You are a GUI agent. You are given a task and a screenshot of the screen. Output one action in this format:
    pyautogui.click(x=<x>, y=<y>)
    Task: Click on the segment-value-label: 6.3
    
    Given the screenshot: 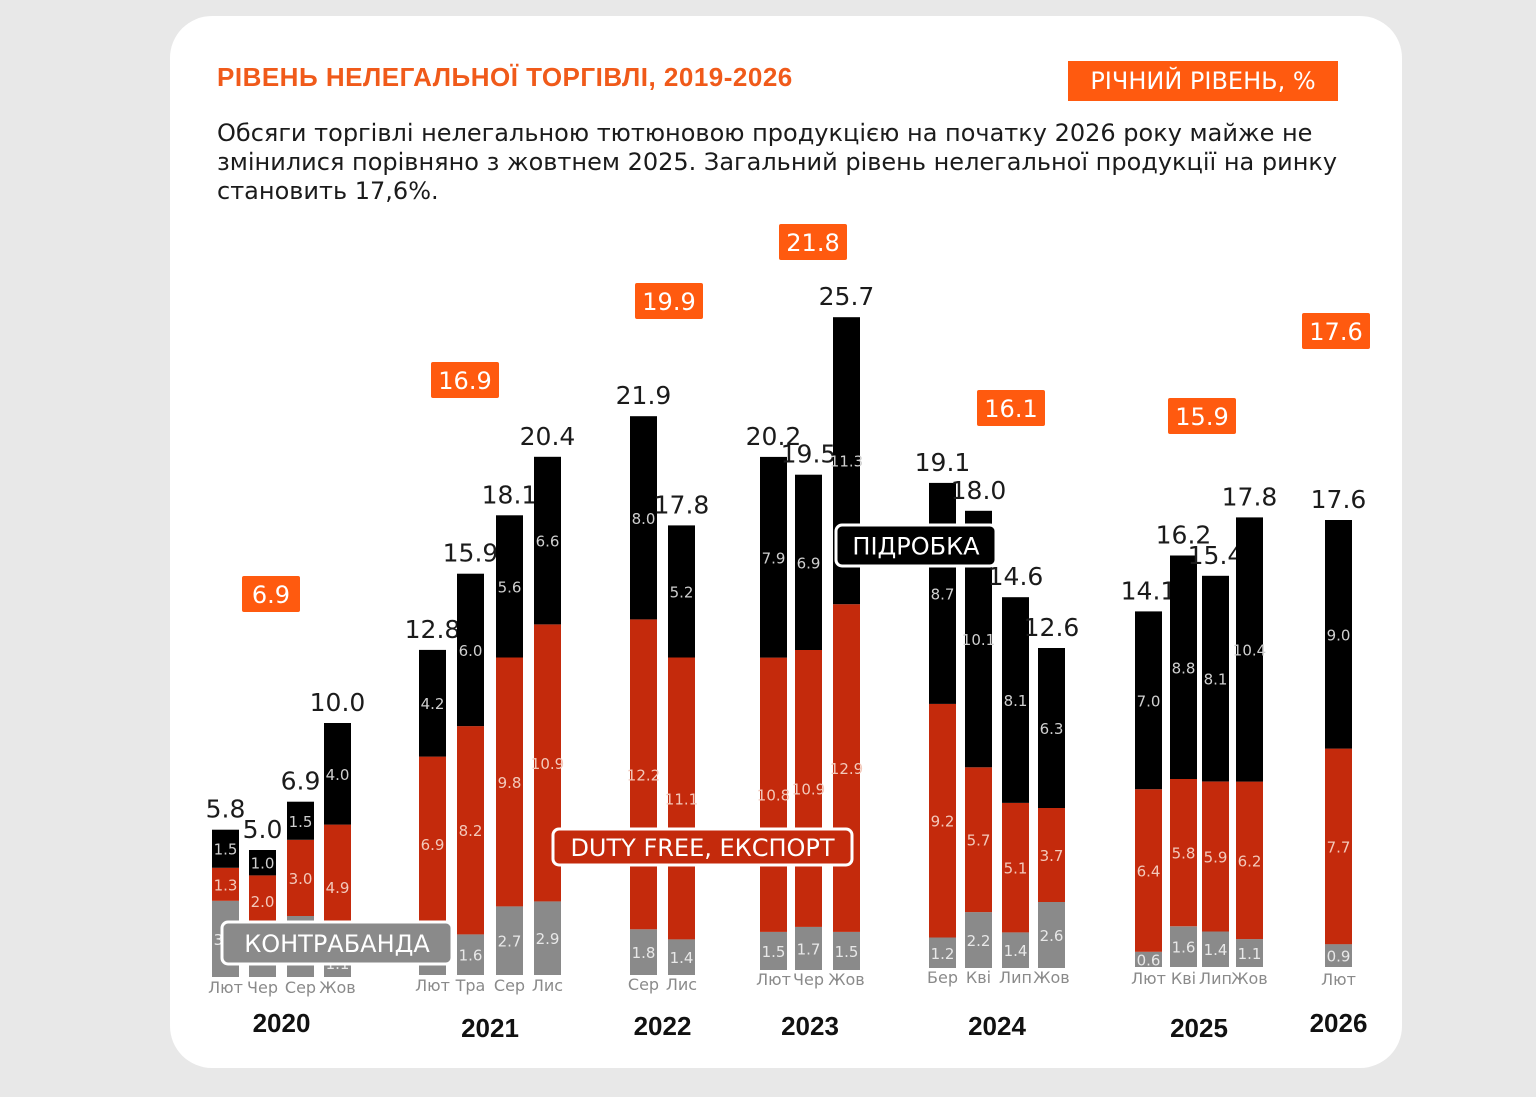 What is the action you would take?
    pyautogui.click(x=1052, y=729)
    